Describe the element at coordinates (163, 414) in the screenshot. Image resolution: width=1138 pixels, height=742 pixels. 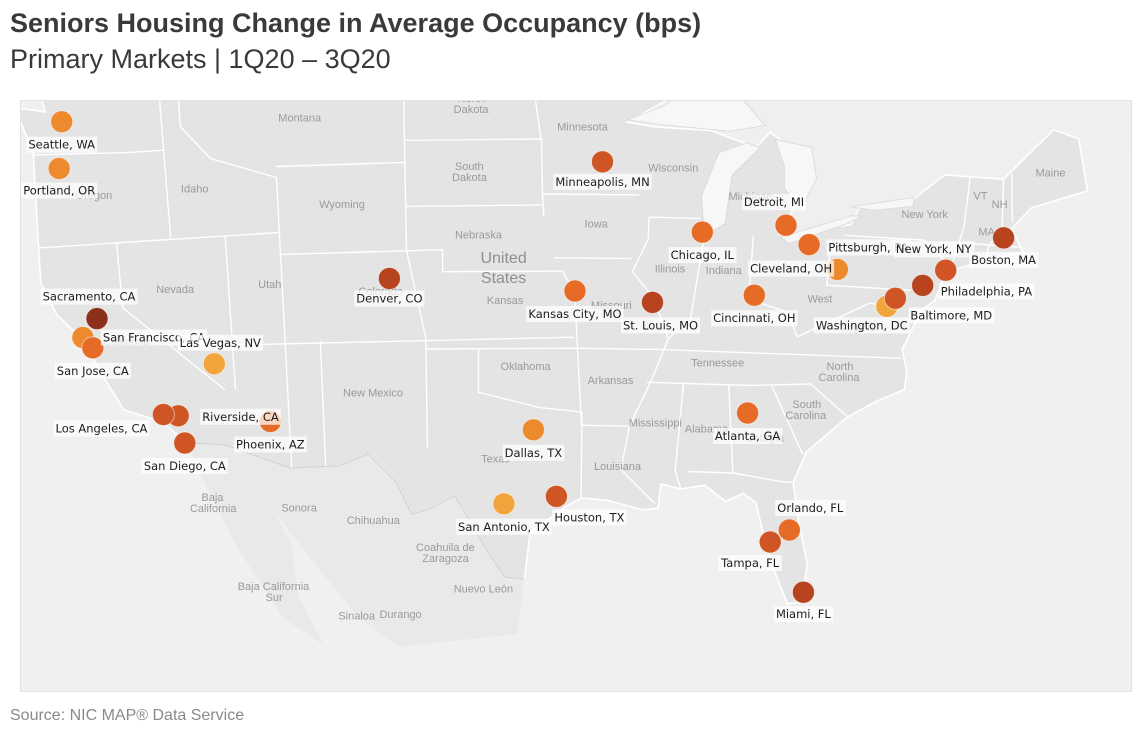
I see `market-marker-los-angeles-ca` at that location.